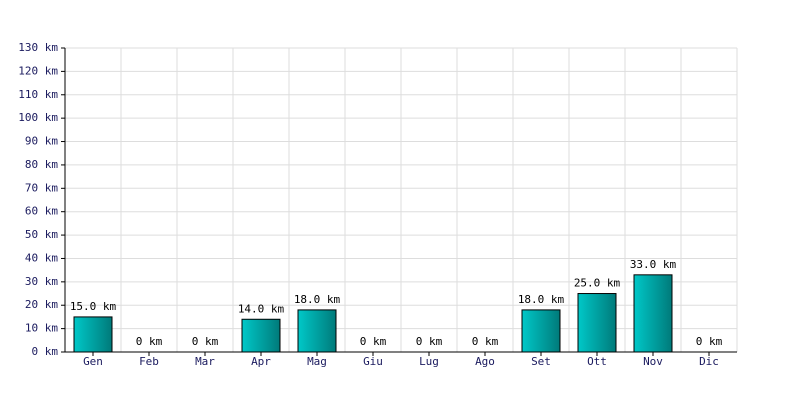 The width and height of the screenshot is (800, 400). I want to click on y-tick-label: 60 km, so click(41, 211).